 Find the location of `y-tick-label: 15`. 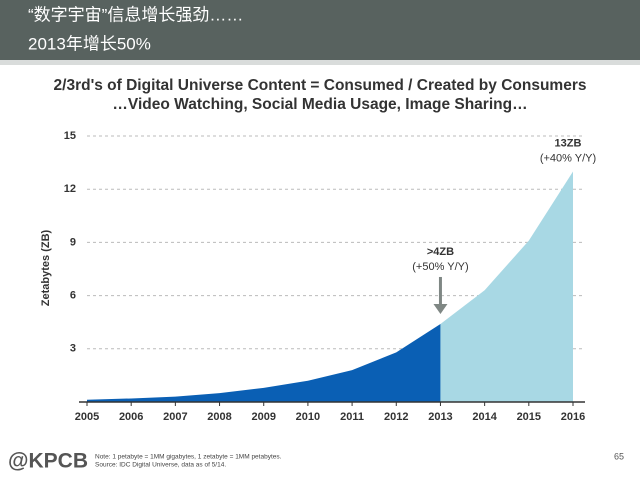

y-tick-label: 15 is located at coordinates (70, 136).